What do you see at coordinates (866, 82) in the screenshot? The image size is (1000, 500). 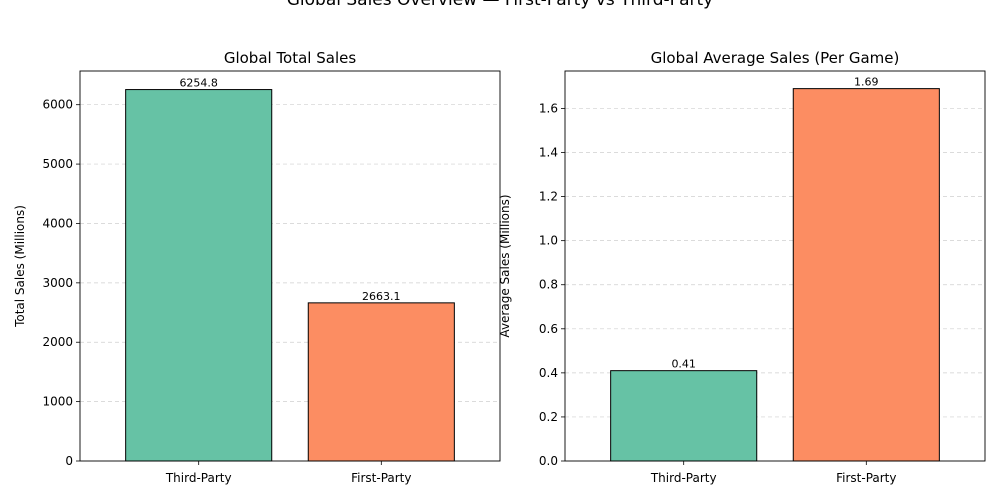 I see `data-label: 1.69` at bounding box center [866, 82].